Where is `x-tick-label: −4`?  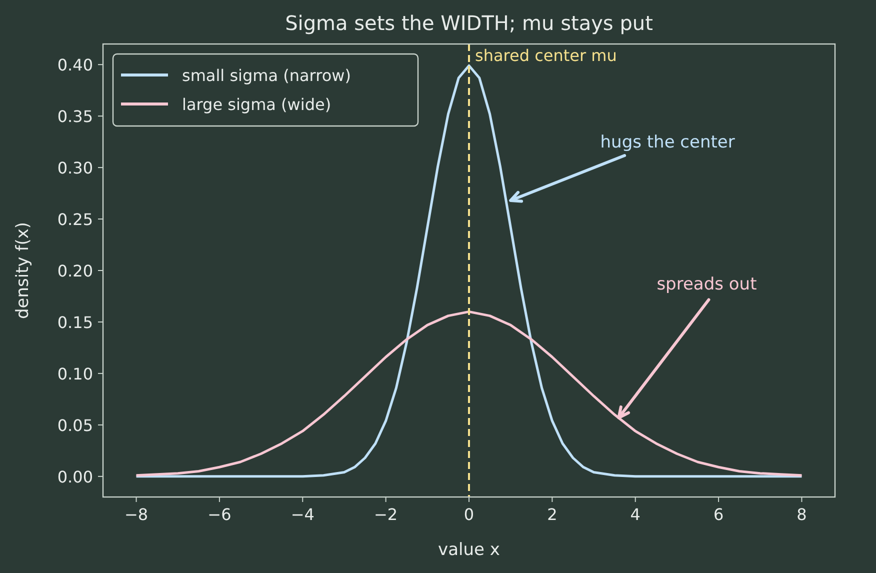
x-tick-label: −4 is located at coordinates (302, 514).